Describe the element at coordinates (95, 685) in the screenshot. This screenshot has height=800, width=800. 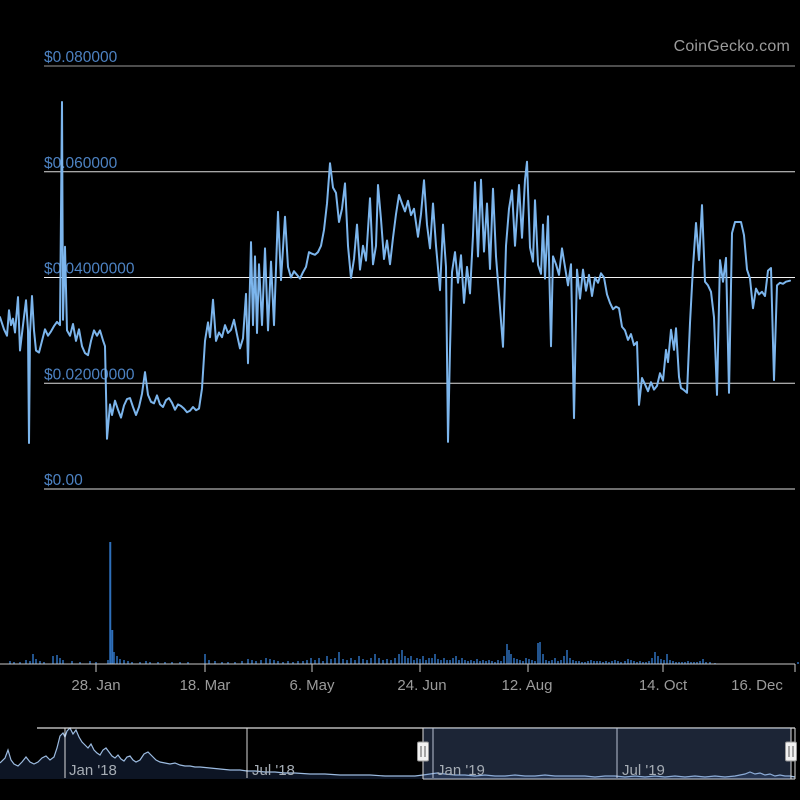
I see `x-axis-label: 28. Jan` at that location.